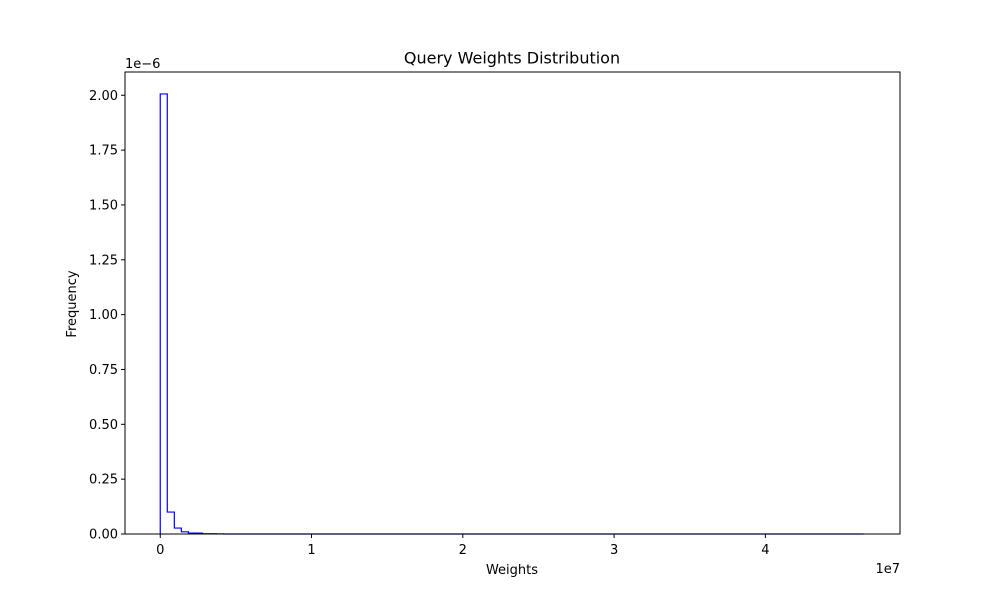 This screenshot has width=1000, height=600. Describe the element at coordinates (887, 569) in the screenshot. I see `x-offset-label: 1e7` at that location.